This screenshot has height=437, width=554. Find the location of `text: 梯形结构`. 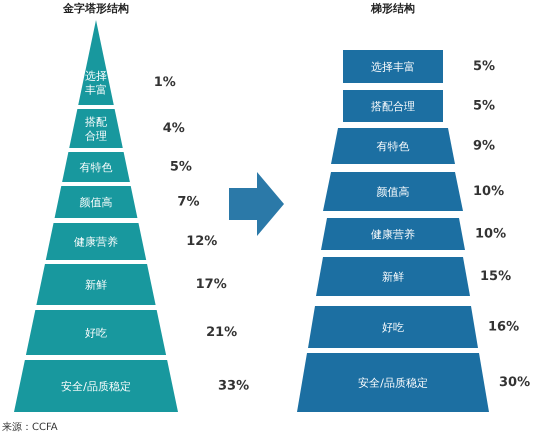

text: 梯形结构 is located at coordinates (392, 8).